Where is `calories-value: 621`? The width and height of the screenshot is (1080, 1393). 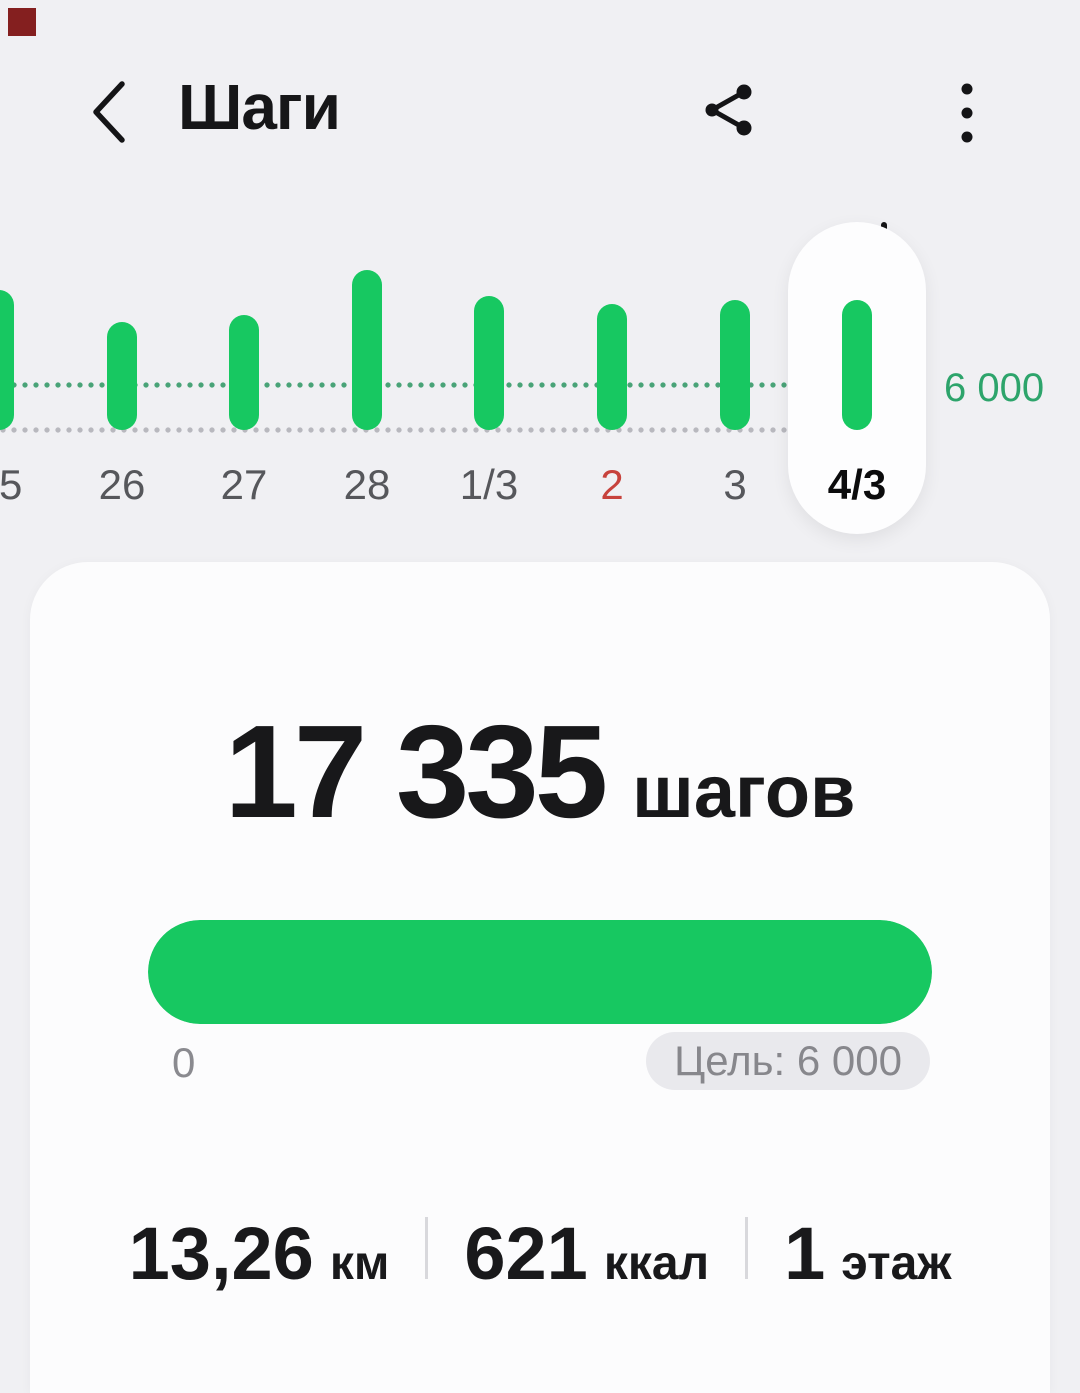
calories-value: 621 is located at coordinates (526, 1253).